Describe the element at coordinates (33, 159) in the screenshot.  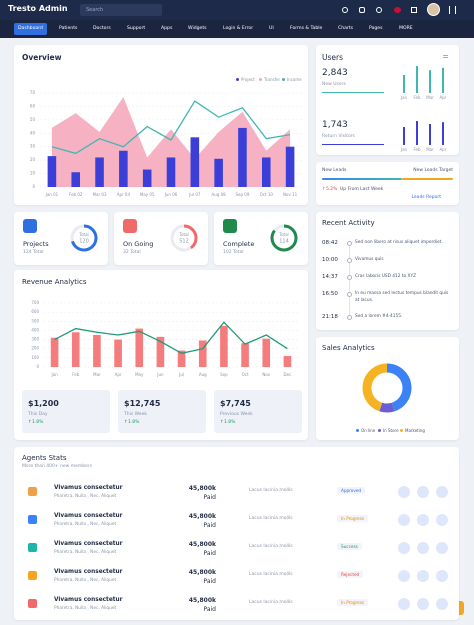
I see `y-tick-label: 20` at that location.